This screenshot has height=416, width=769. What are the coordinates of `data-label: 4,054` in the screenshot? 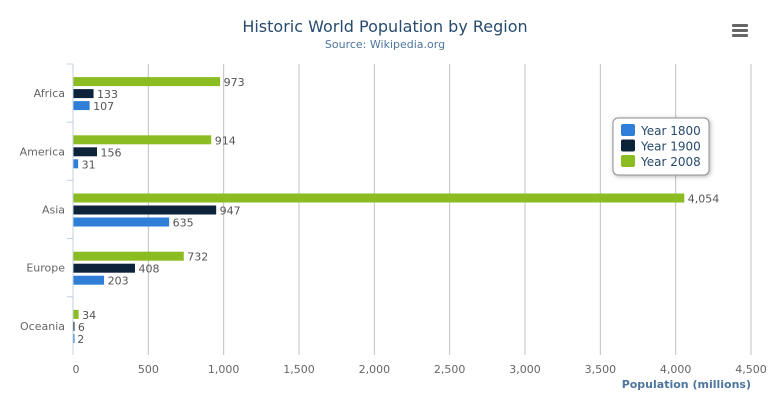 It's located at (704, 199).